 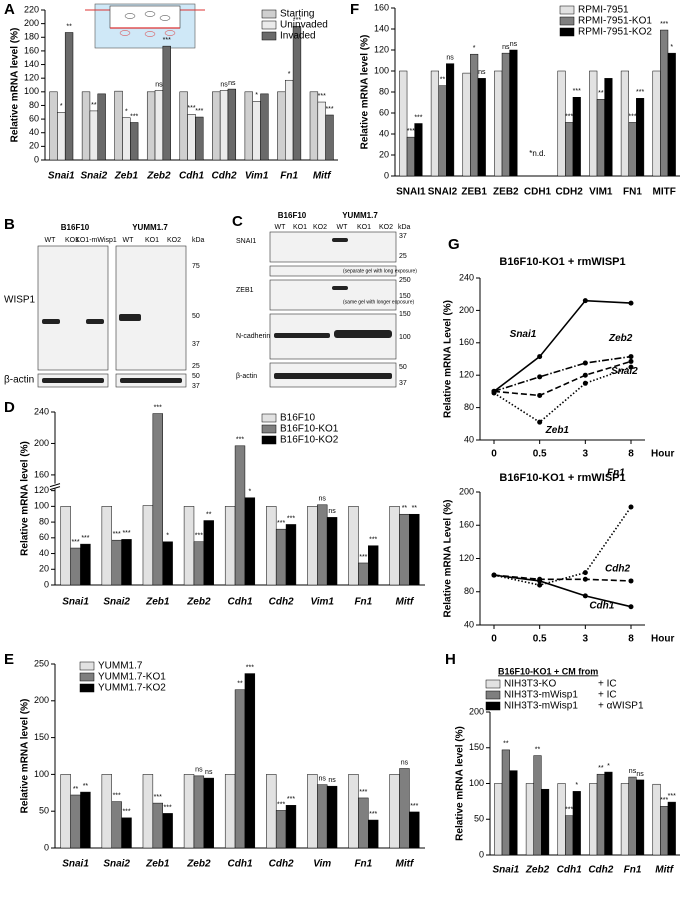 What do you see at coordinates (562, 478) in the screenshot?
I see `chart-title: B16F10-KO1 + rmWISP1` at bounding box center [562, 478].